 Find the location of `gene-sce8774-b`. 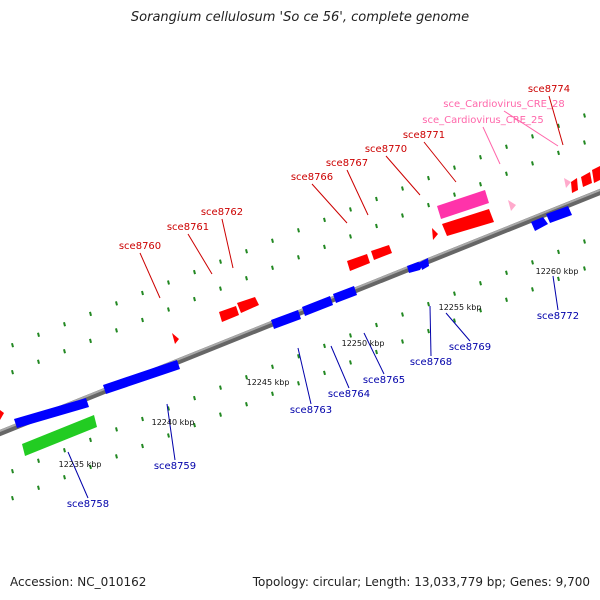

gene-sce8774-b is located at coordinates (586, 179).